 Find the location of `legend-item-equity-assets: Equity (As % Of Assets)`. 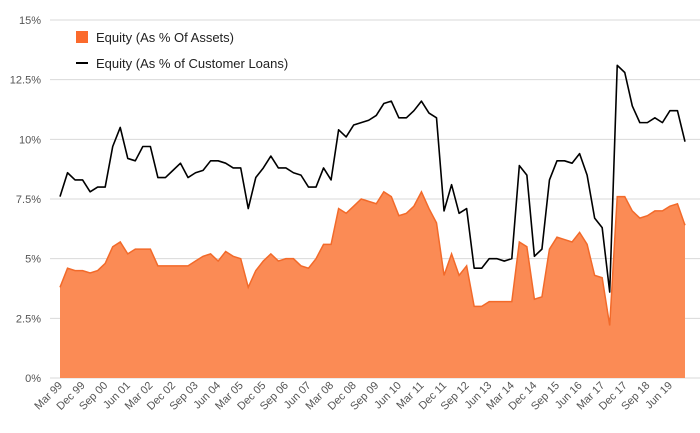

legend-item-equity-assets: Equity (As % Of Assets) is located at coordinates (182, 37).